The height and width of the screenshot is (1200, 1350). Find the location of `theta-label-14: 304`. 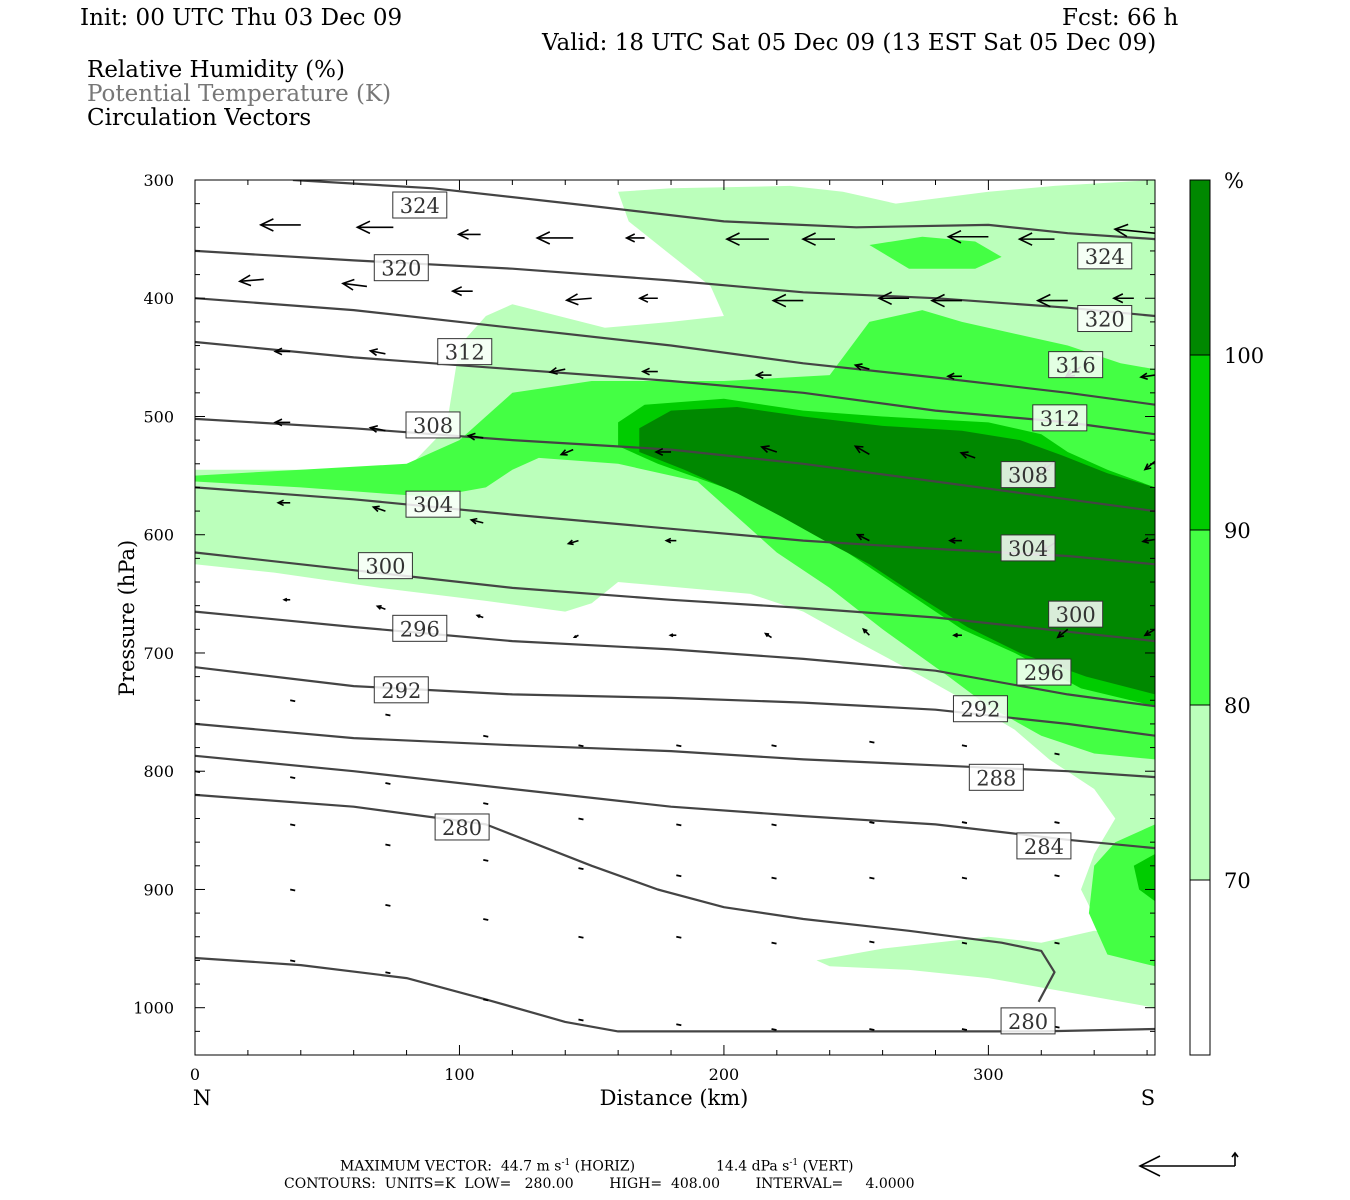

theta-label-14: 304 is located at coordinates (1028, 548).